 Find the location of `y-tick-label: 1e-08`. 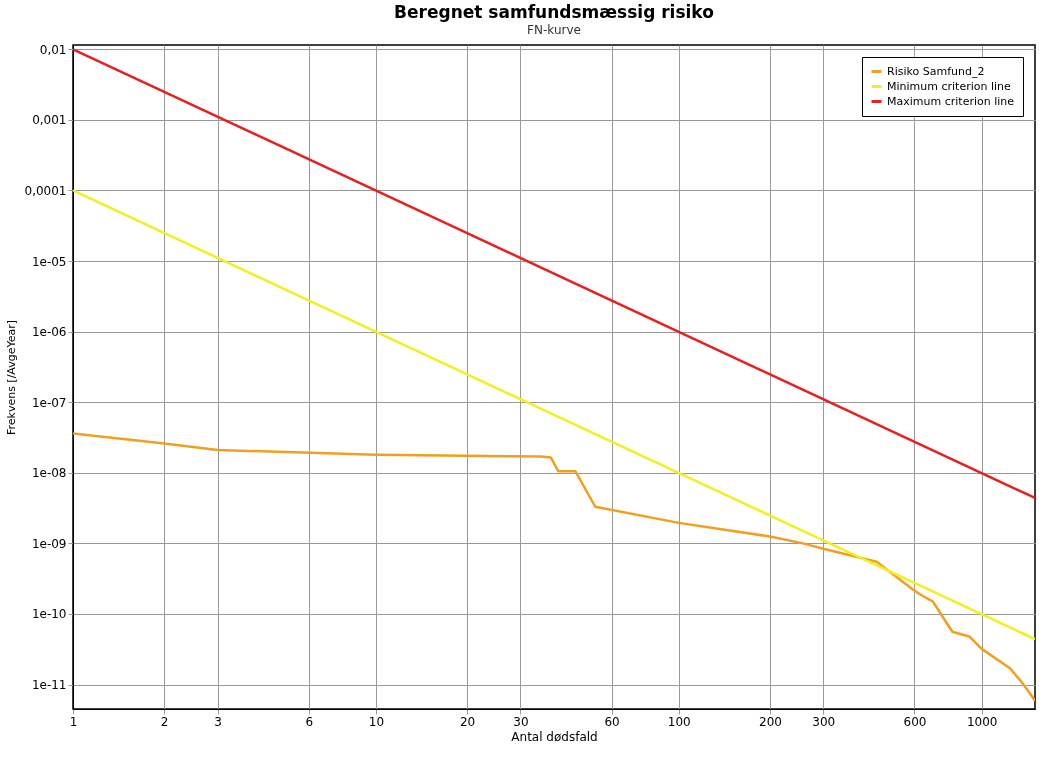

y-tick-label: 1e-08 is located at coordinates (49, 473).